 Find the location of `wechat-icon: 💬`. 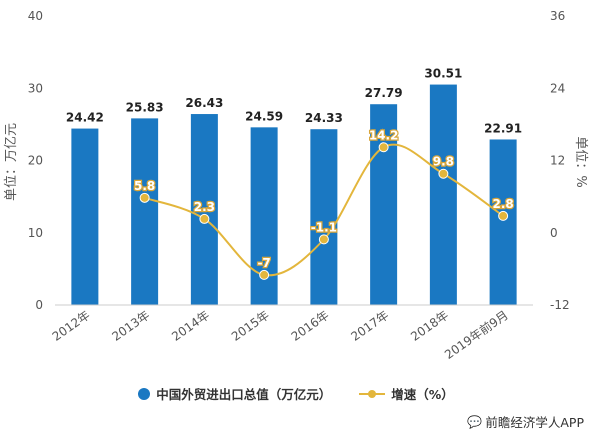

wechat-icon: 💬 is located at coordinates (475, 421).